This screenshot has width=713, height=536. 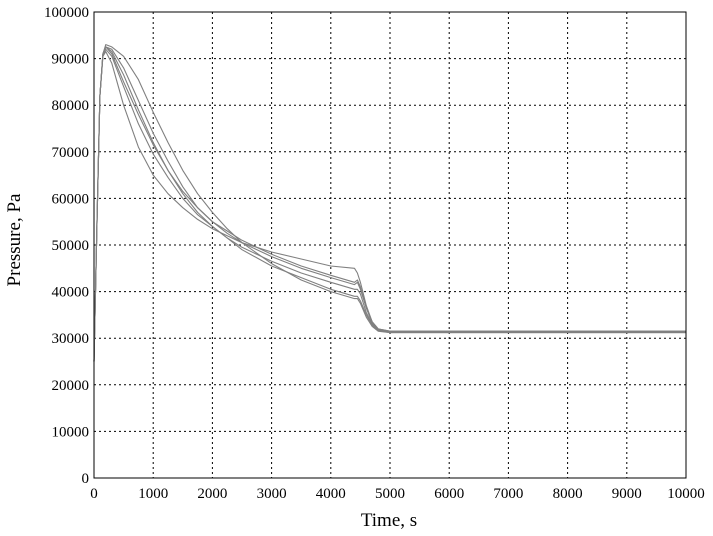 What do you see at coordinates (71, 432) in the screenshot?
I see `y-tick-label: 10000` at bounding box center [71, 432].